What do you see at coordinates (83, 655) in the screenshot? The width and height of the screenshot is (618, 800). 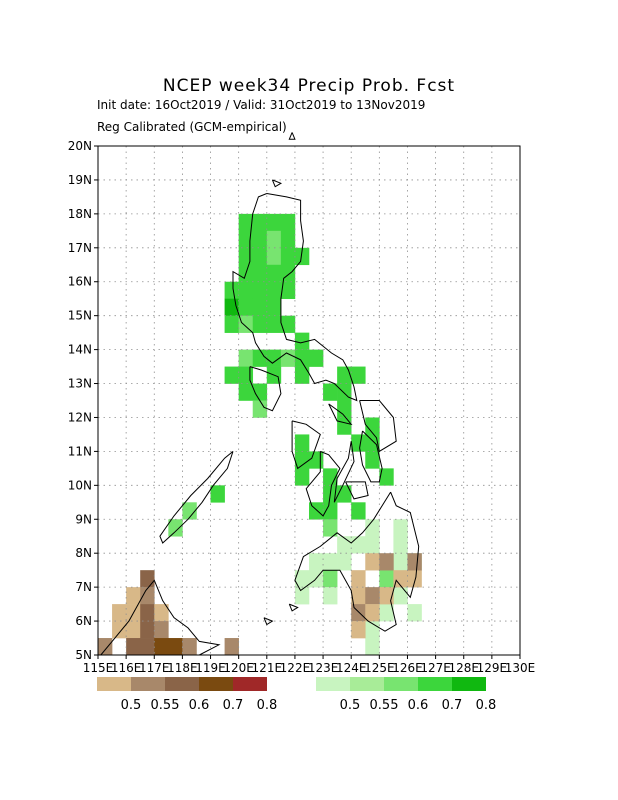 I see `lat-tick-label: 5N` at bounding box center [83, 655].